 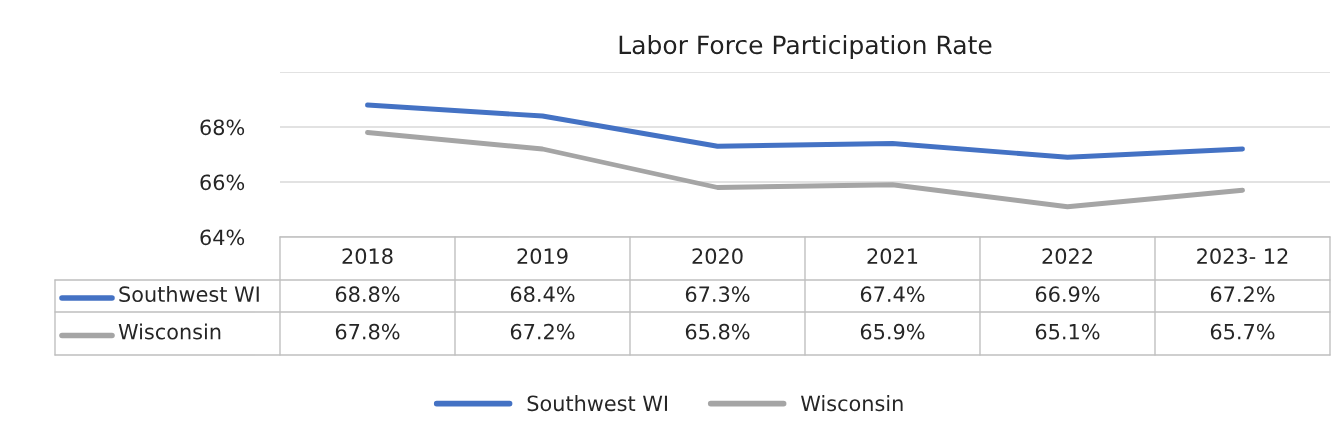 What do you see at coordinates (222, 237) in the screenshot?
I see `y-tick-label: 64%` at bounding box center [222, 237].